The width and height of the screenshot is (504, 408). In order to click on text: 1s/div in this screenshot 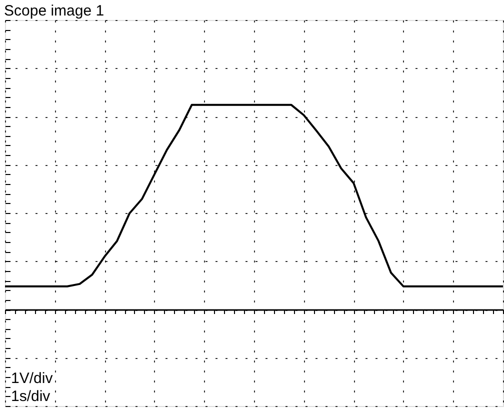, I will do `click(31, 396)`.